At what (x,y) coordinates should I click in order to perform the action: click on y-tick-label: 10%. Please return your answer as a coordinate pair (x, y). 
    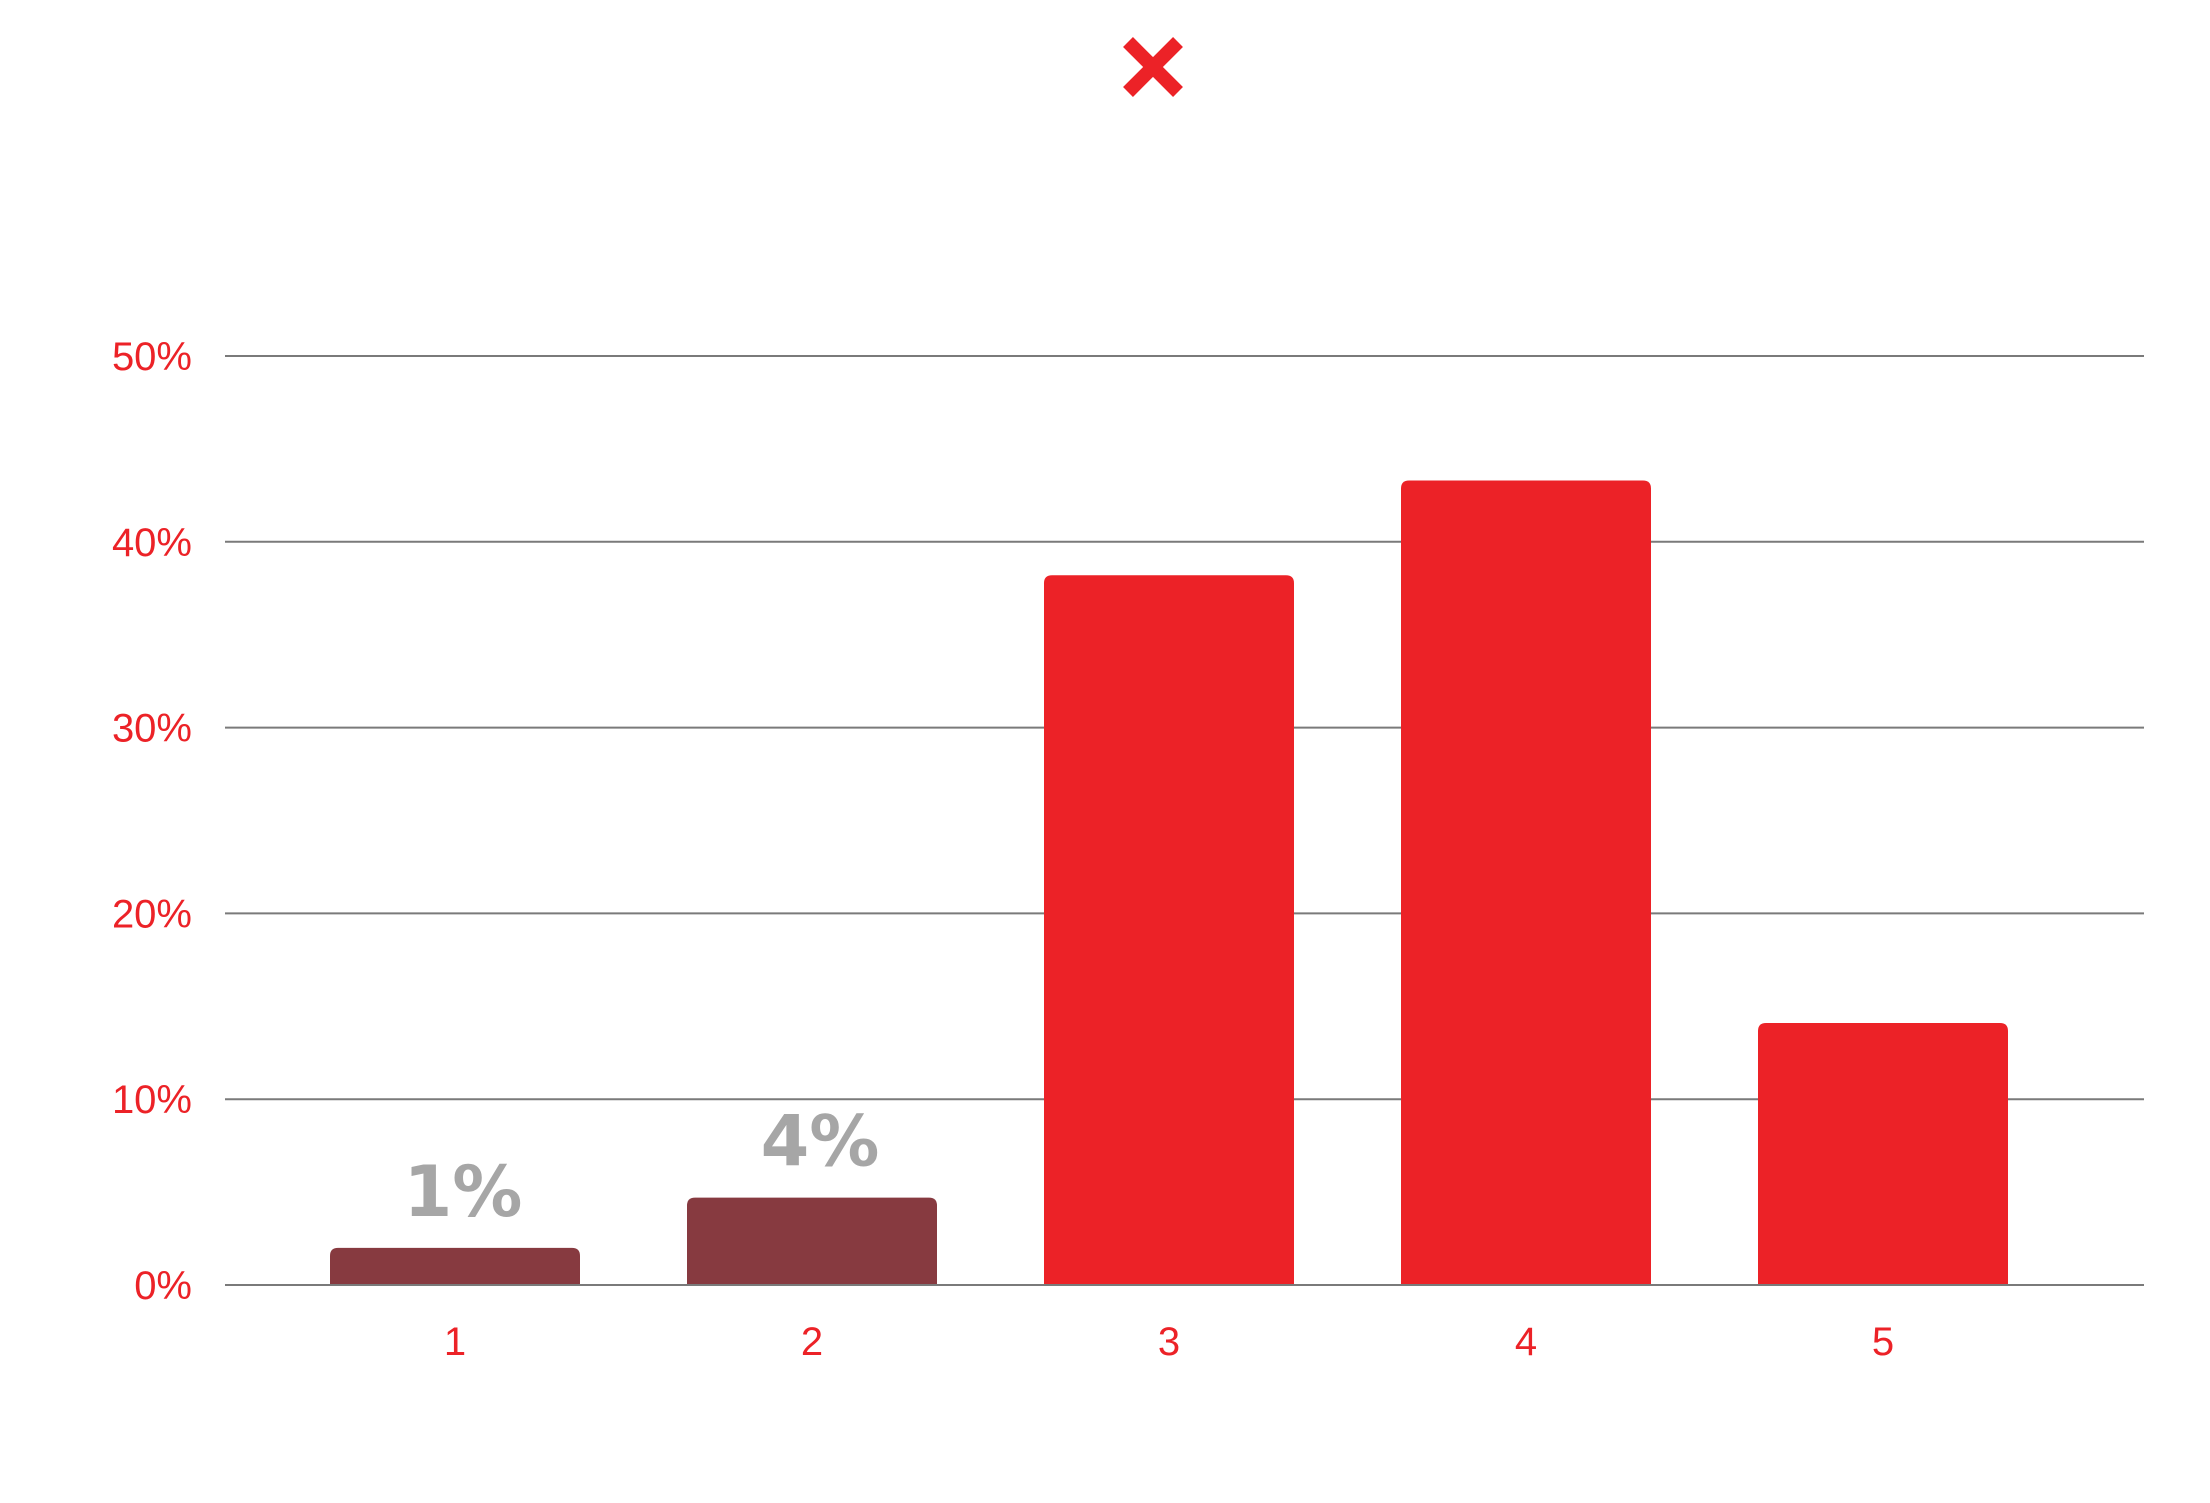
    Looking at the image, I should click on (152, 1100).